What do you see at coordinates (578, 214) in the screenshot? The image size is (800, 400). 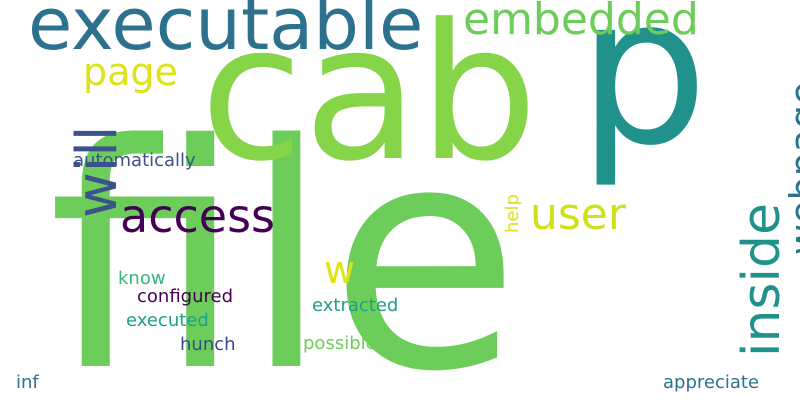 I see `word-user: user` at bounding box center [578, 214].